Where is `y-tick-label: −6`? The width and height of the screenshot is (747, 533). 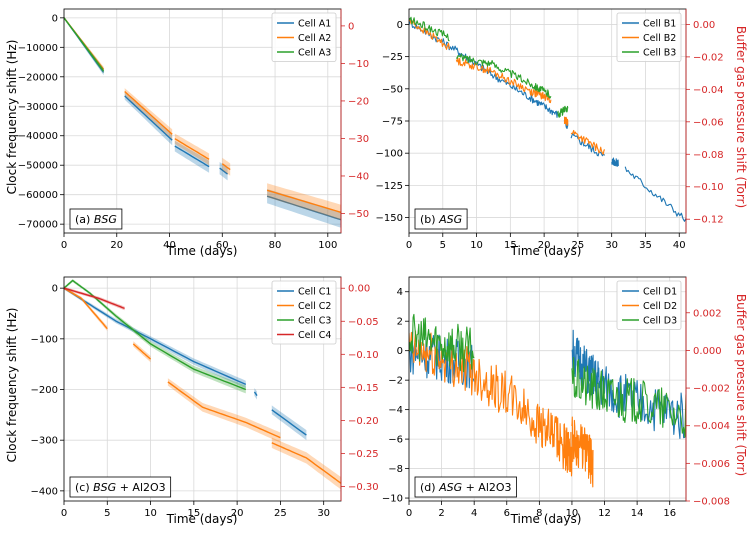
y-tick-label: −6 is located at coordinates (395, 440).